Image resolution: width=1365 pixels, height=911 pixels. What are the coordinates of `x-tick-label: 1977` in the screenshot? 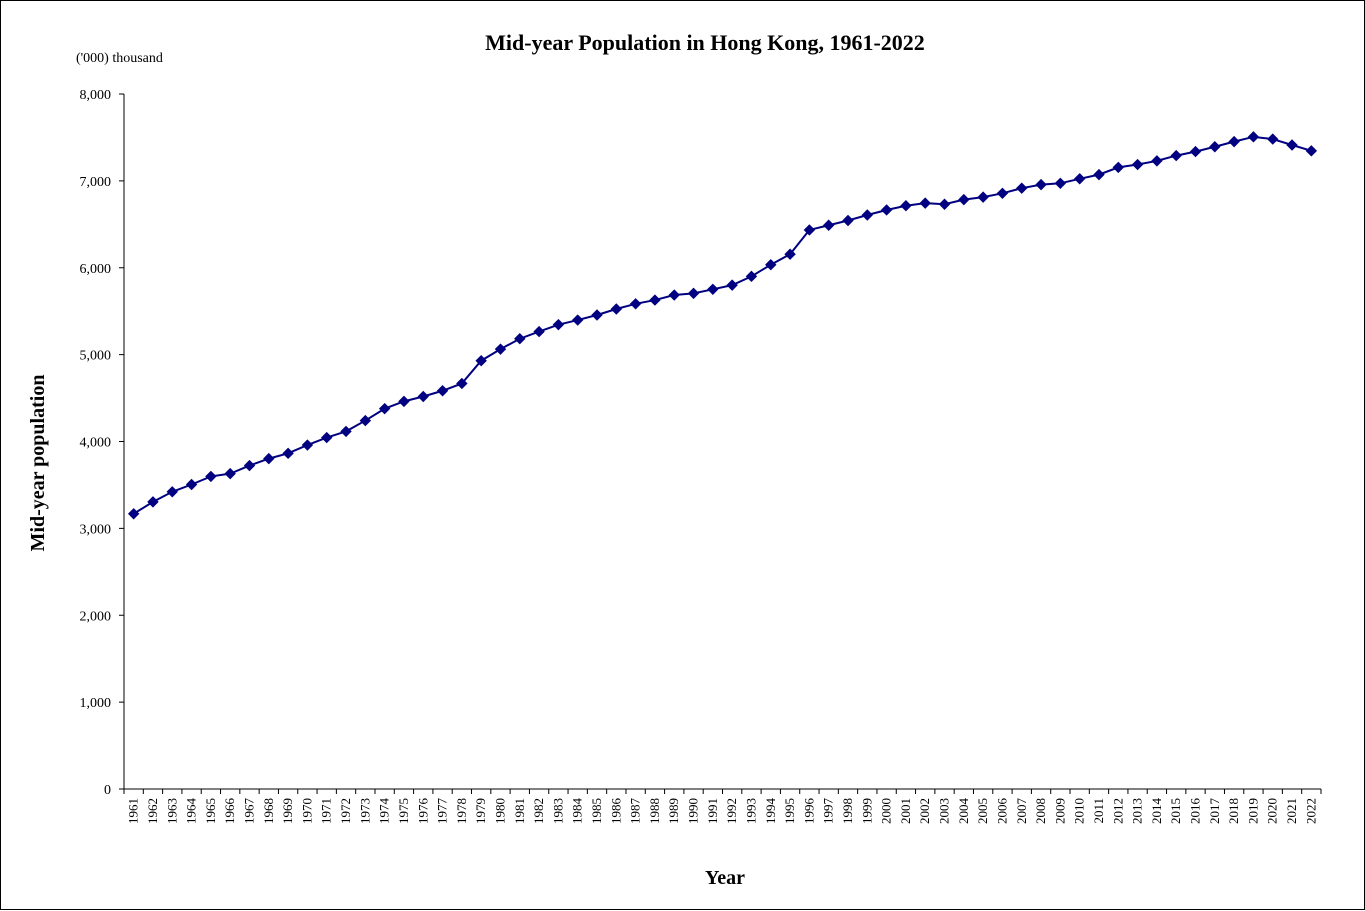 It's located at (442, 811).